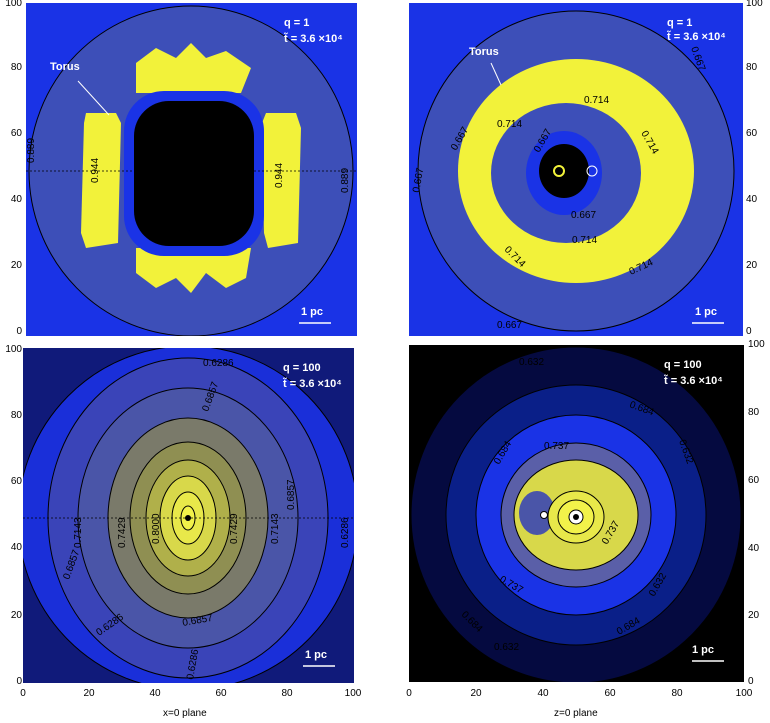 The image size is (770, 723). What do you see at coordinates (193, 68) in the screenshot?
I see `yellow-top-patch` at bounding box center [193, 68].